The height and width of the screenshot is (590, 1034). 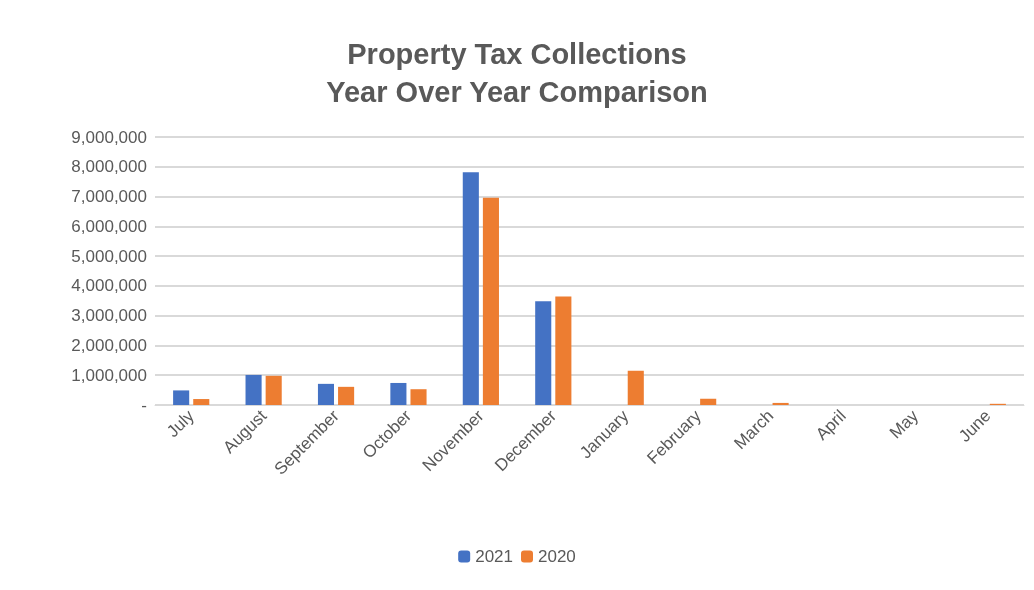 I want to click on y-tick-label: 3,000,000, so click(x=109, y=316).